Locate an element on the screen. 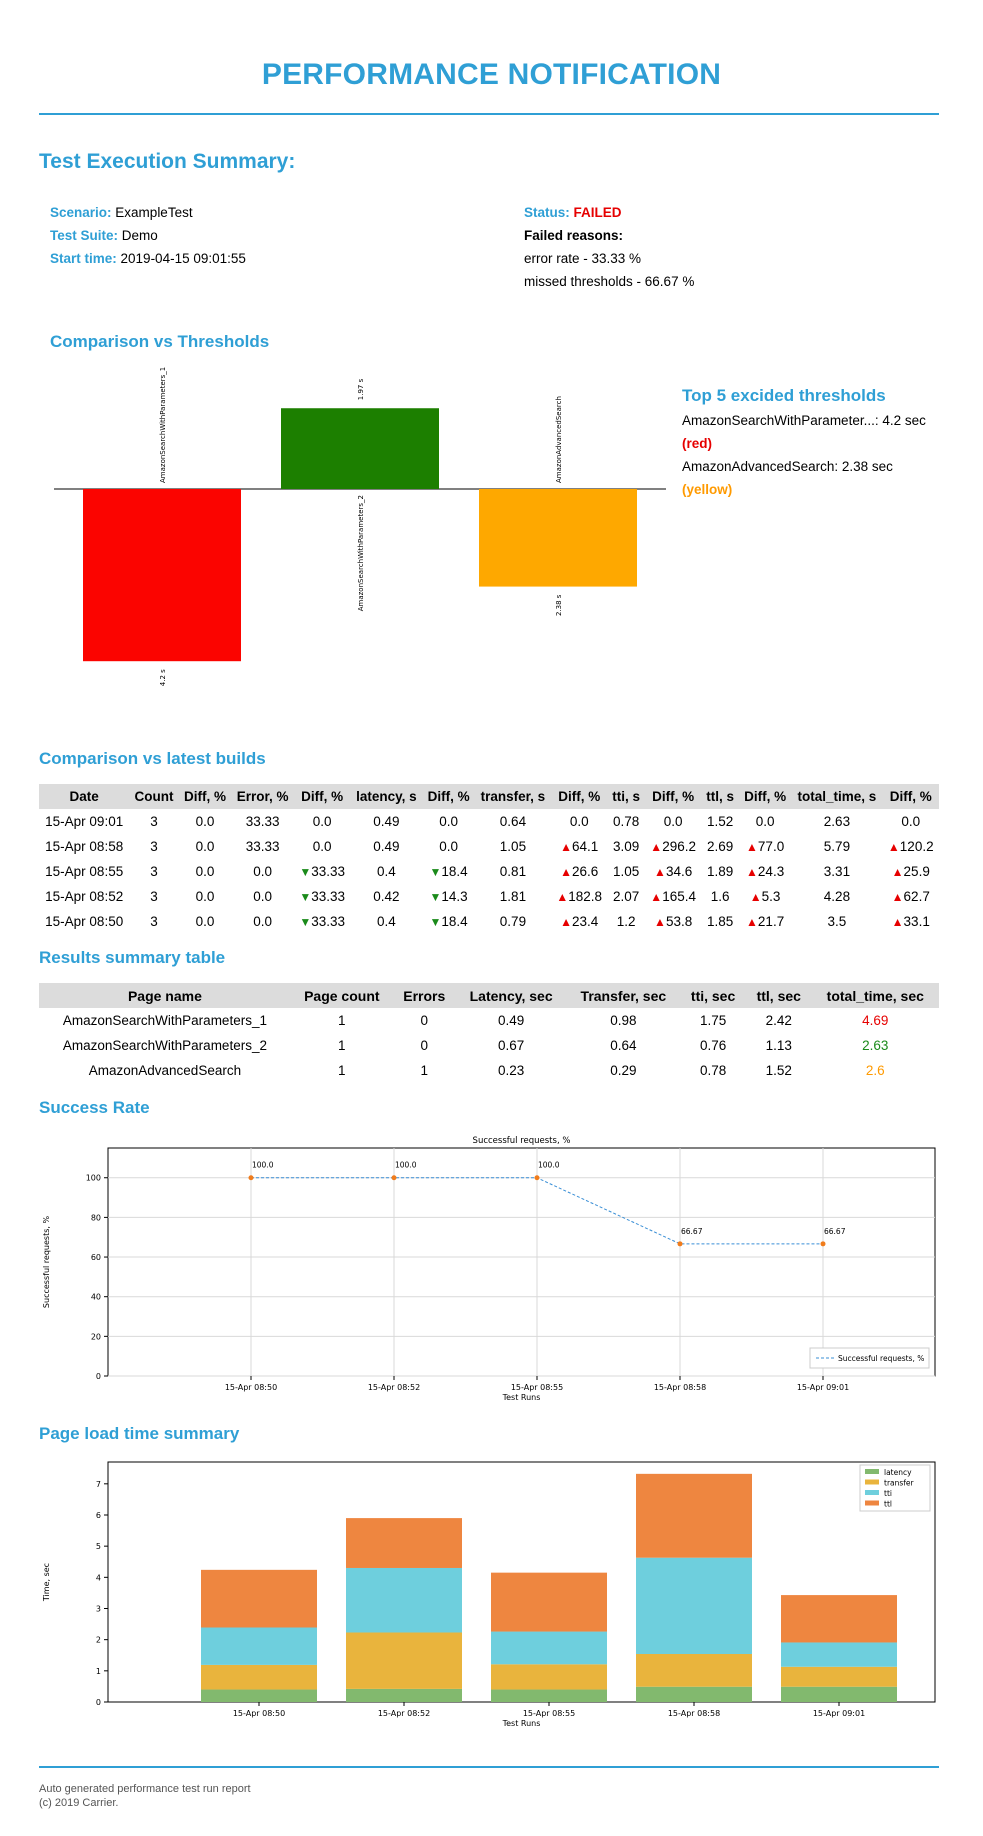  pageload-legend-label: transfer is located at coordinates (899, 1483).